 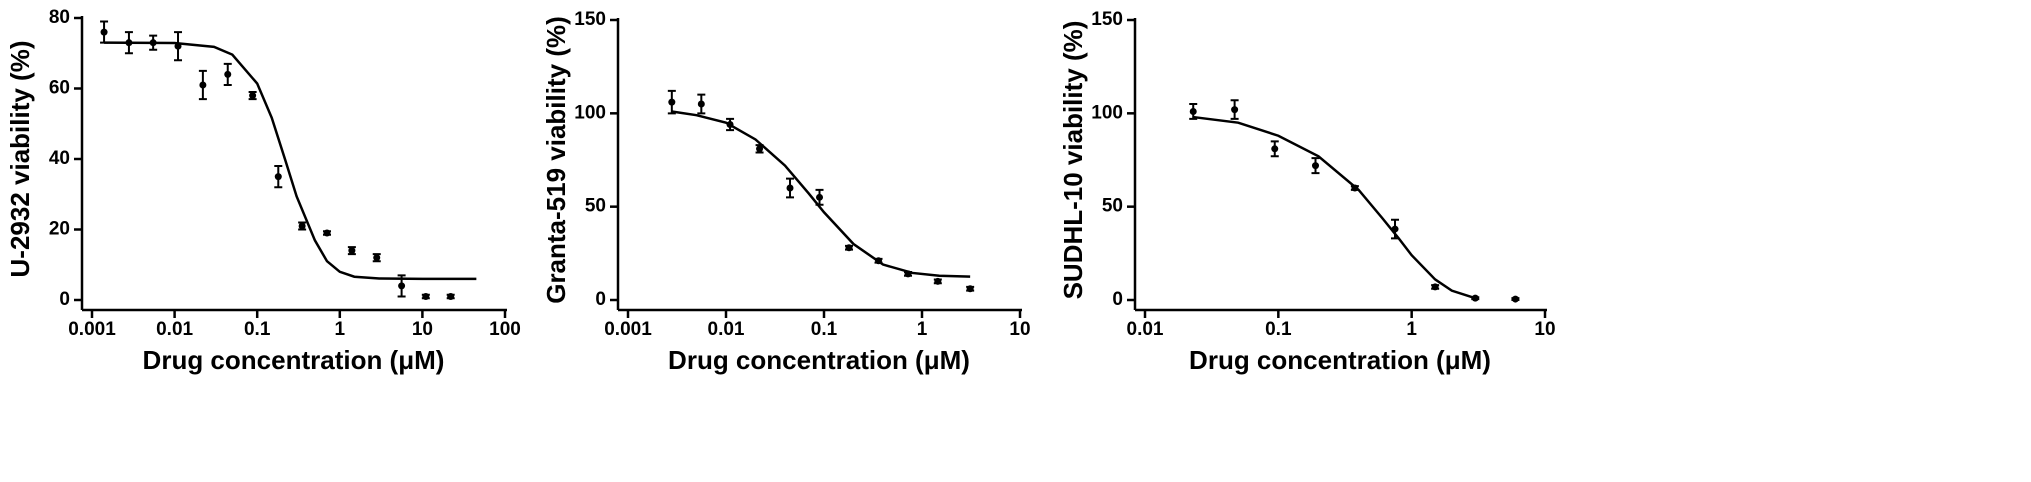 I want to click on y-axis-title: Granta-519 viability (%), so click(x=556, y=160).